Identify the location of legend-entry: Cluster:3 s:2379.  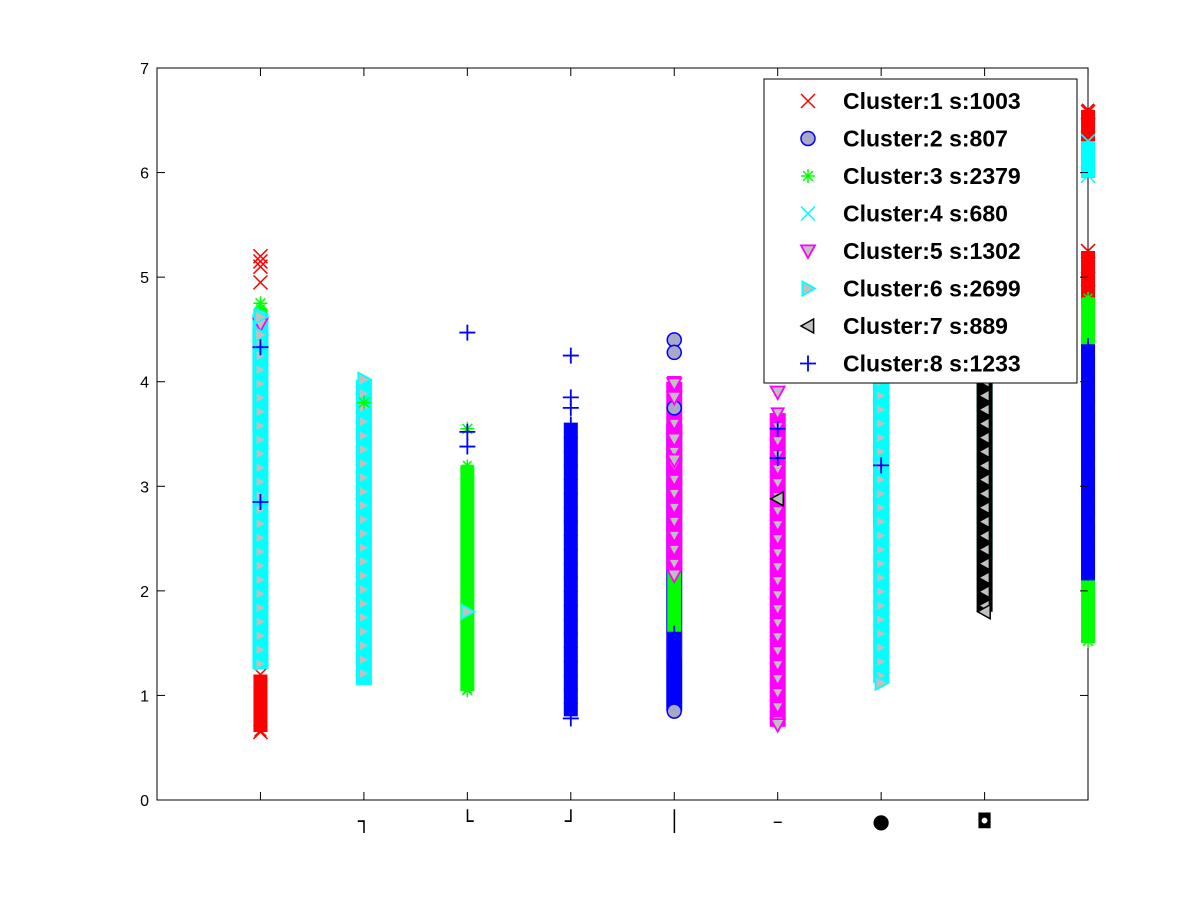
(911, 176).